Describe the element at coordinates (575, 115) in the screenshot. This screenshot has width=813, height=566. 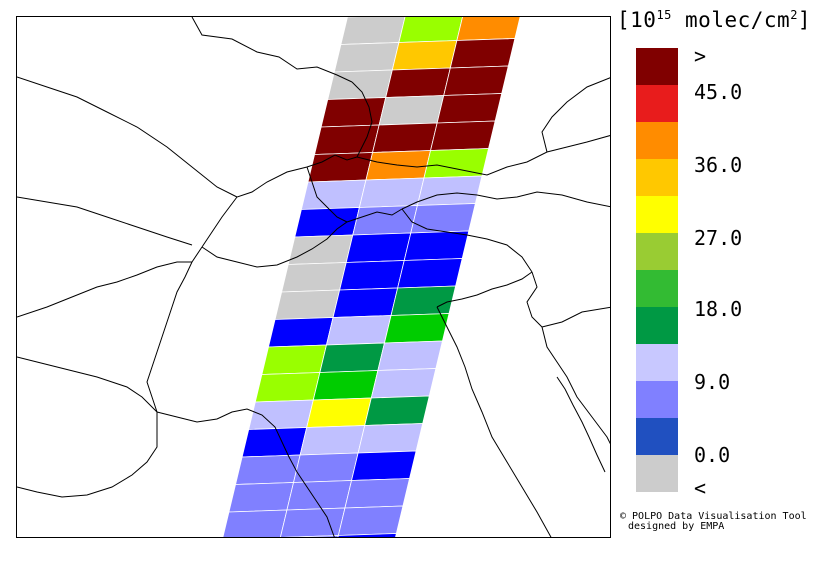
I see `border-germany-austria-east` at that location.